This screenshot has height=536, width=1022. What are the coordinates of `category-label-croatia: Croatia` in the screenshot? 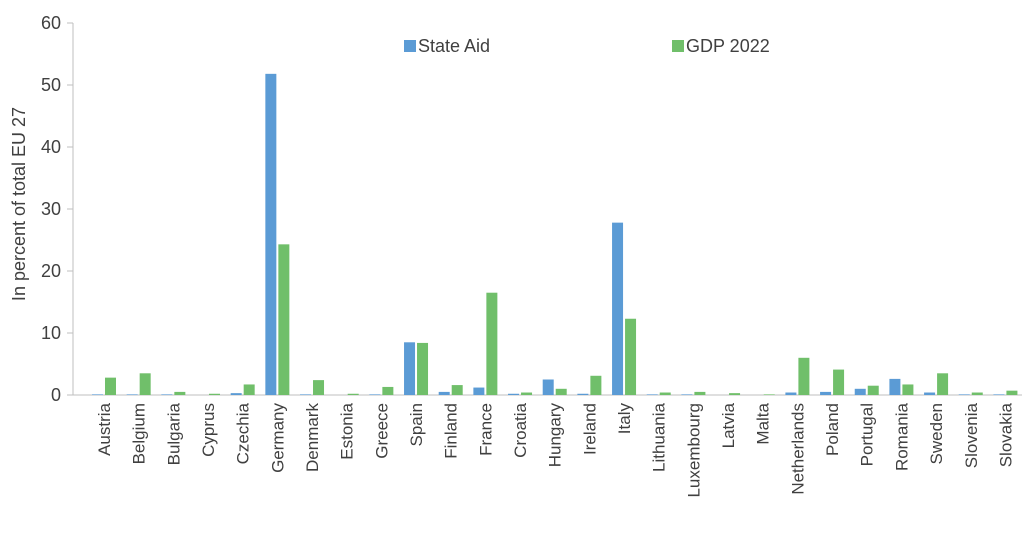 It's located at (520, 429).